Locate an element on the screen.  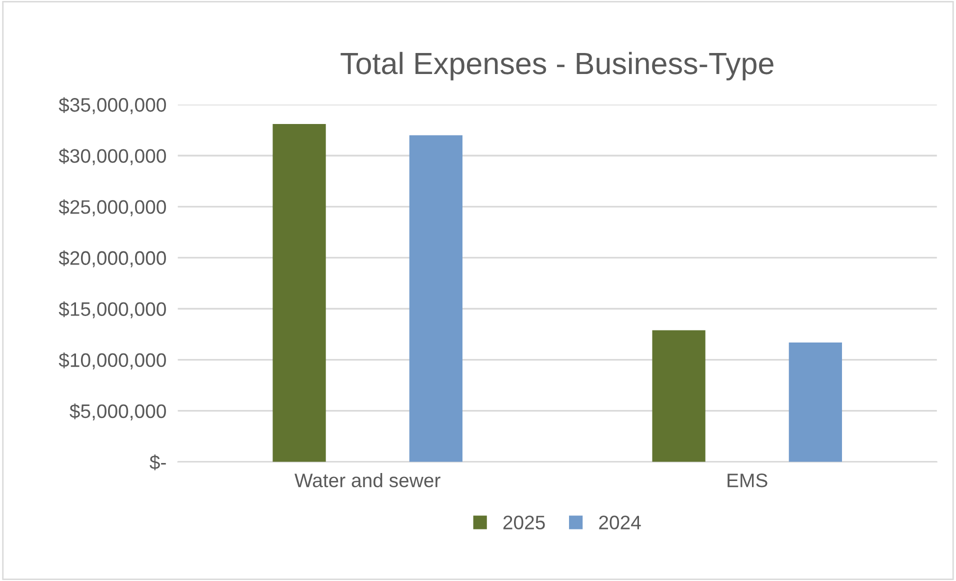
y-tick-label: $10,000,000 is located at coordinates (112, 361).